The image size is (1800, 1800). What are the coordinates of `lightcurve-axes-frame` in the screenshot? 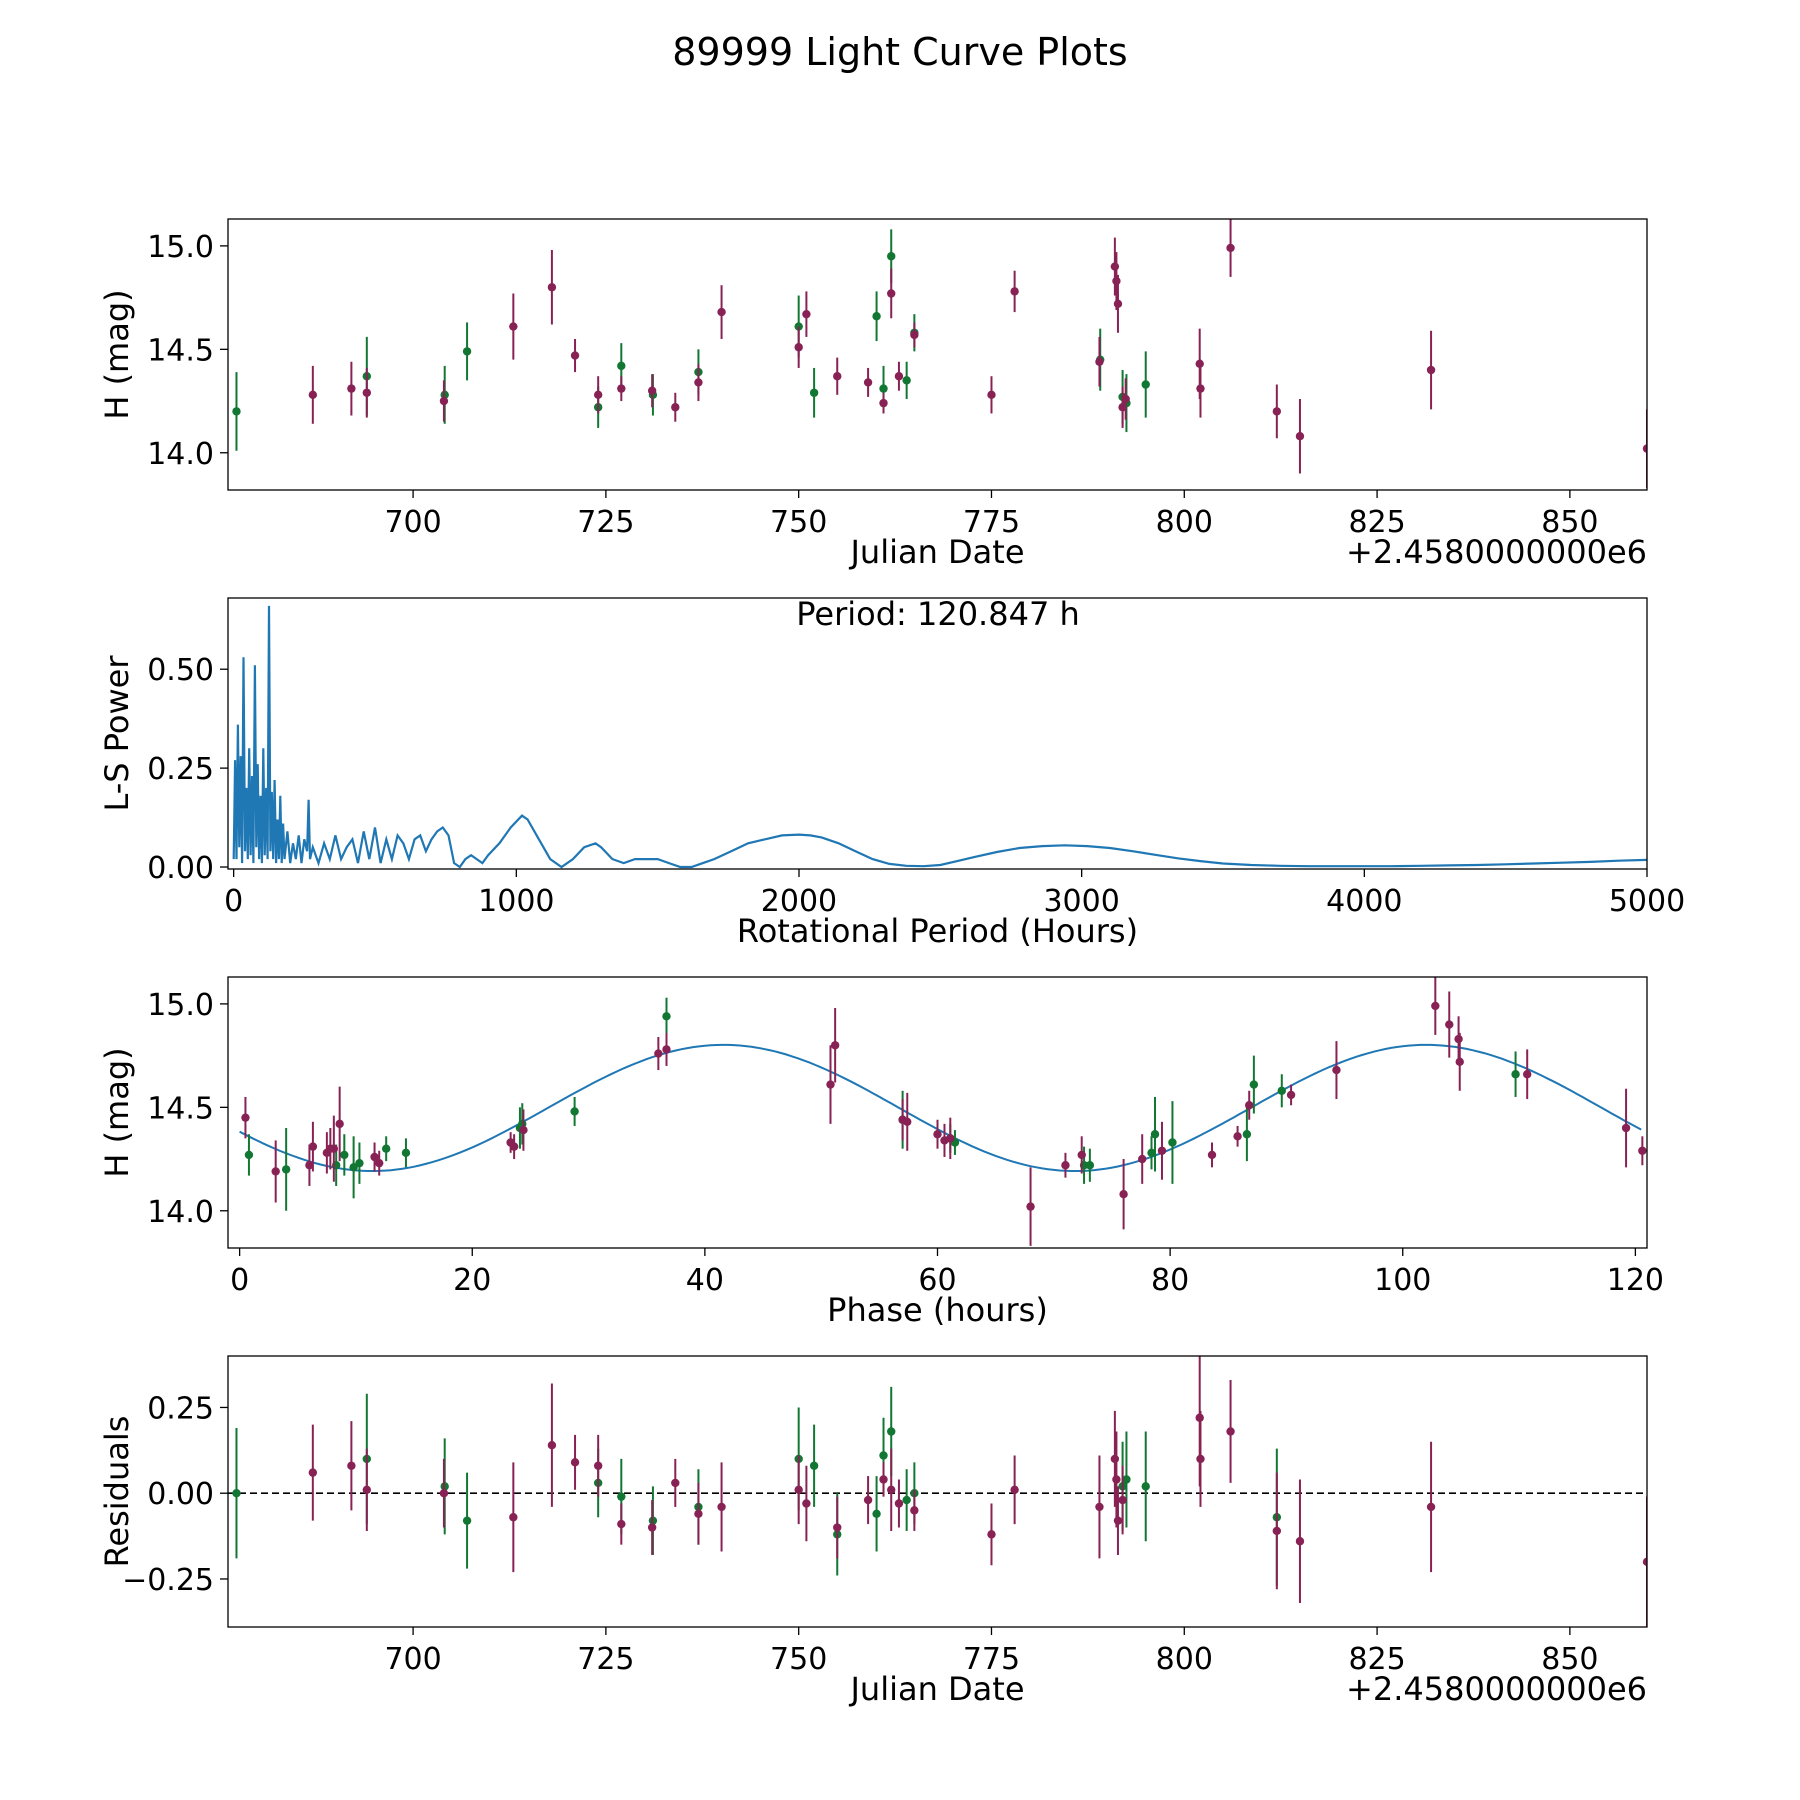 It's located at (937, 354).